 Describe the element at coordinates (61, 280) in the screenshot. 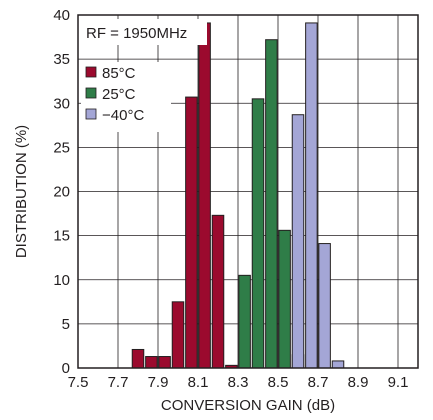

I see `y-tick-label: 10` at that location.